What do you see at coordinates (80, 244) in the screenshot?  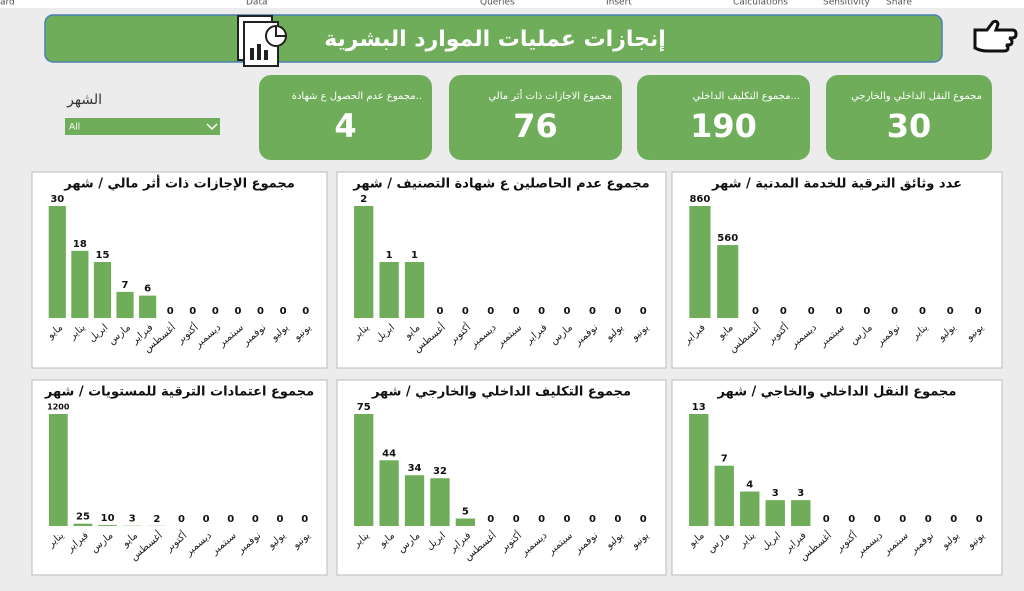 I see `data-label: 18` at bounding box center [80, 244].